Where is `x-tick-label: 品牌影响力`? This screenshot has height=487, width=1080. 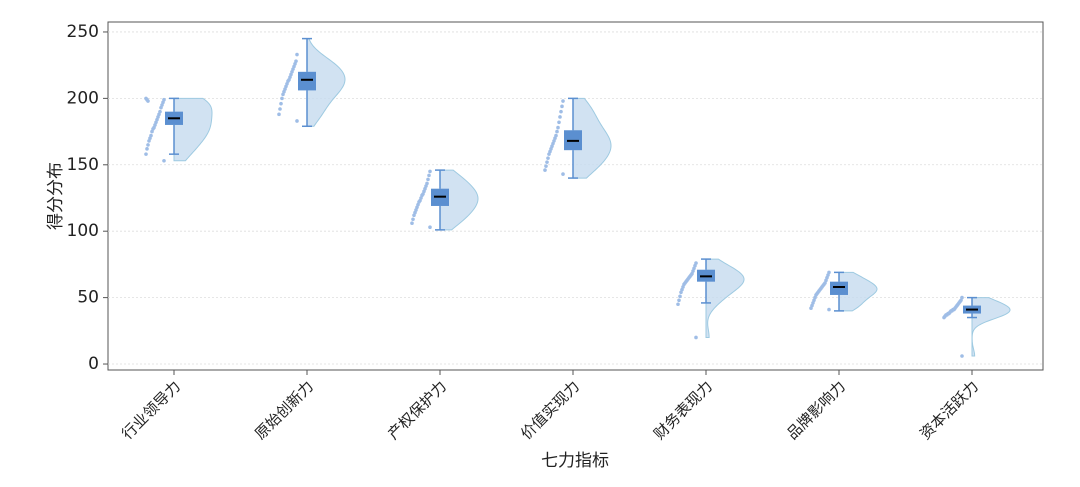 x-tick-label: 品牌影响力 is located at coordinates (816, 410).